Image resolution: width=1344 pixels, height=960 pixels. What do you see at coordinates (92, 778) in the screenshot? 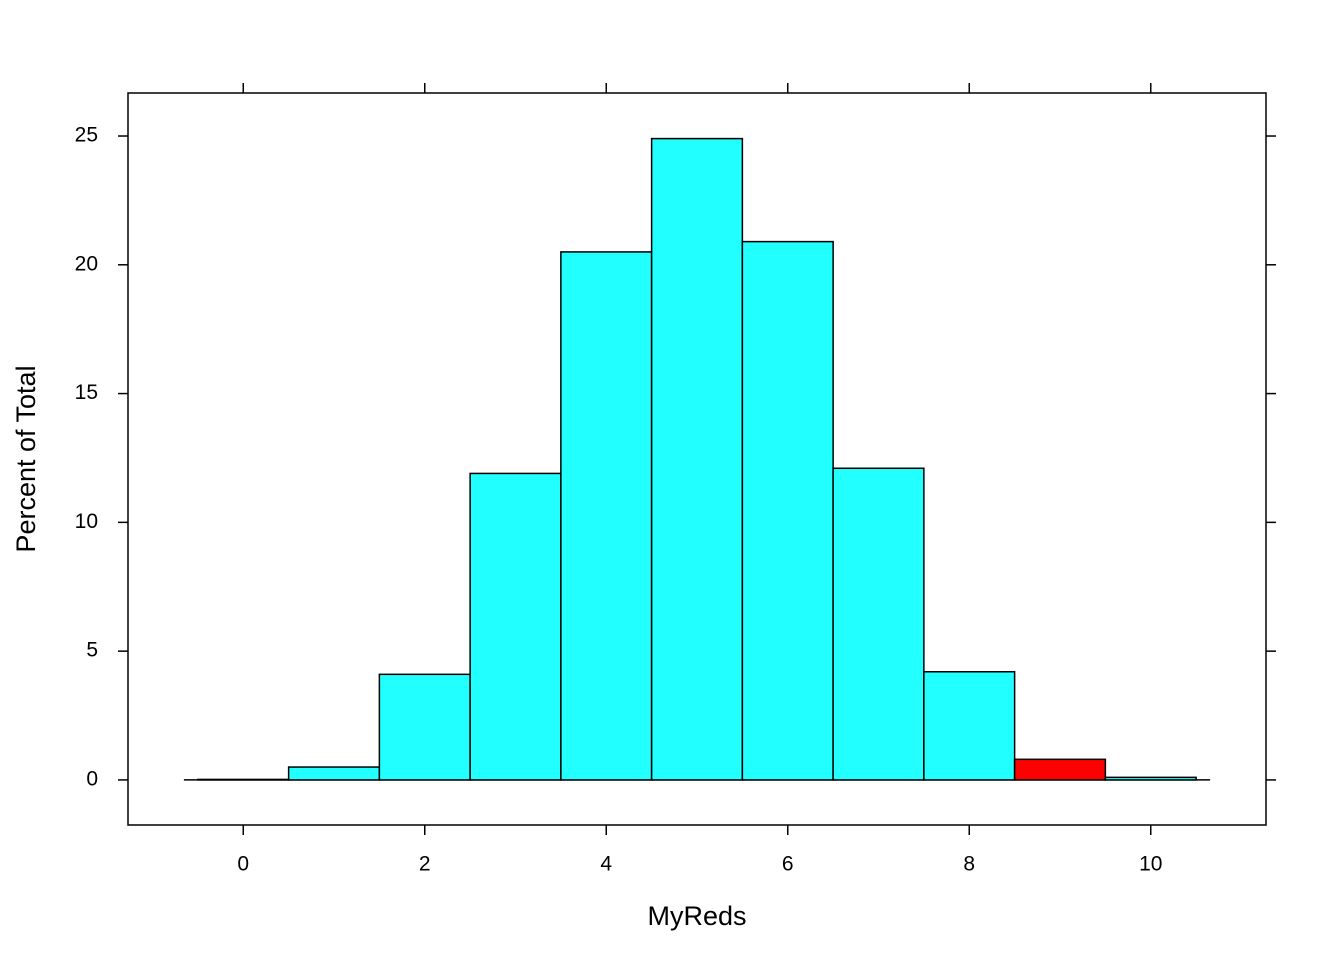
I see `y-tick-label: 0` at bounding box center [92, 778].